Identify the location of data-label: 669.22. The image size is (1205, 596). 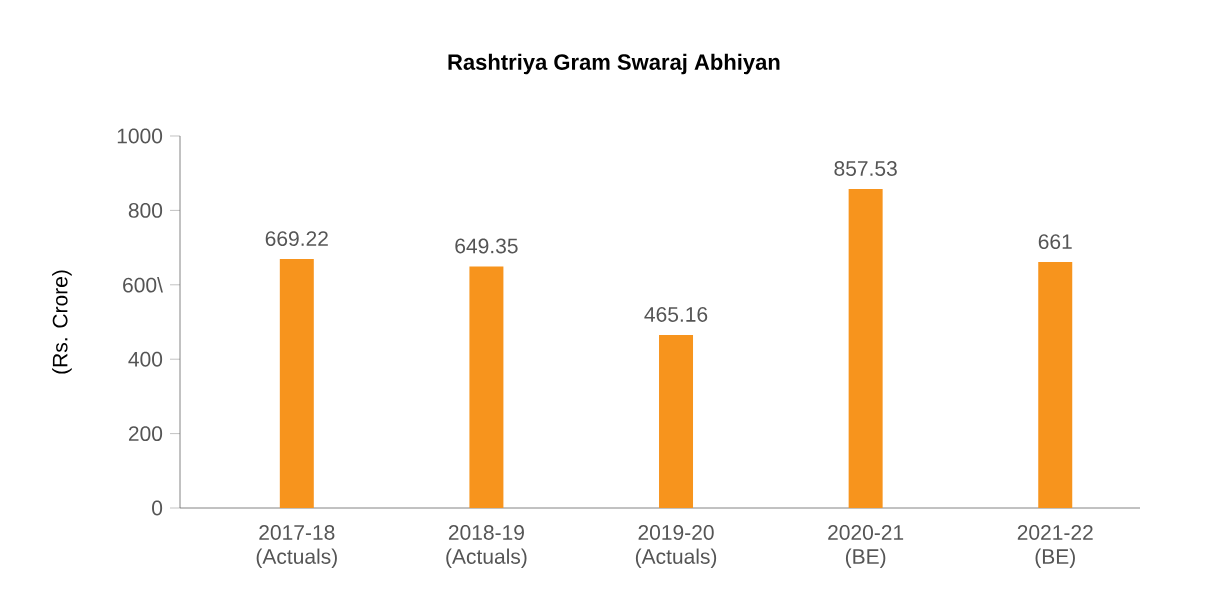
(296, 238).